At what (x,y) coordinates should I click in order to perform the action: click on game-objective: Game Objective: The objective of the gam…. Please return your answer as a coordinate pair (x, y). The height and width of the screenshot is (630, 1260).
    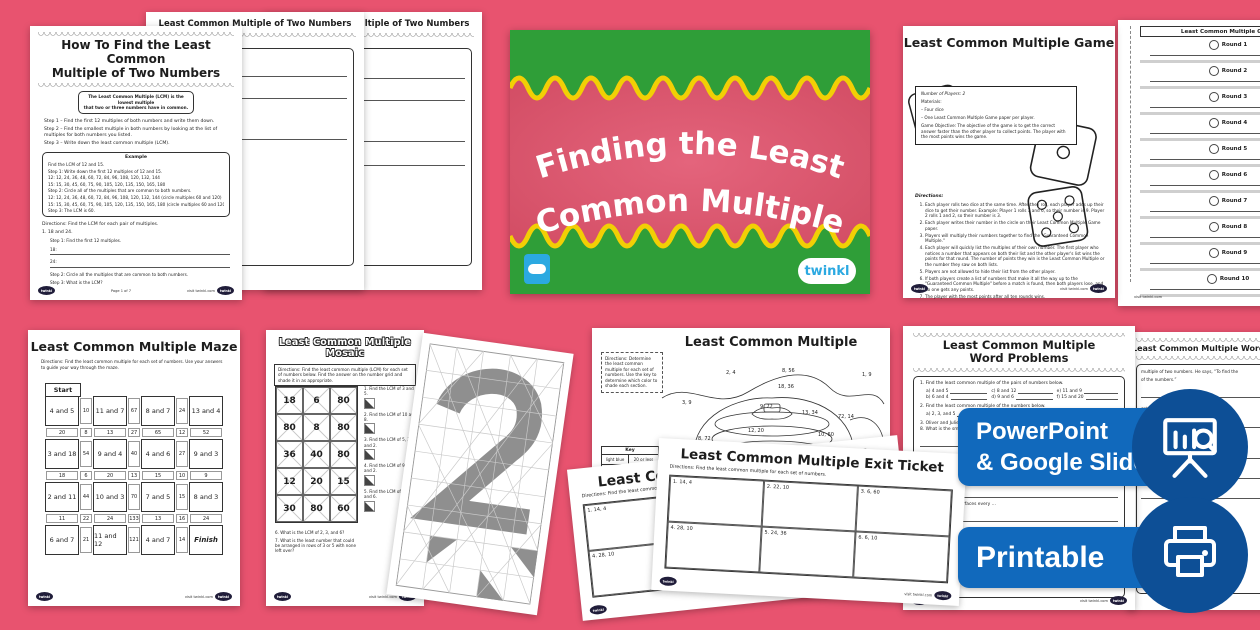
    Looking at the image, I should click on (993, 131).